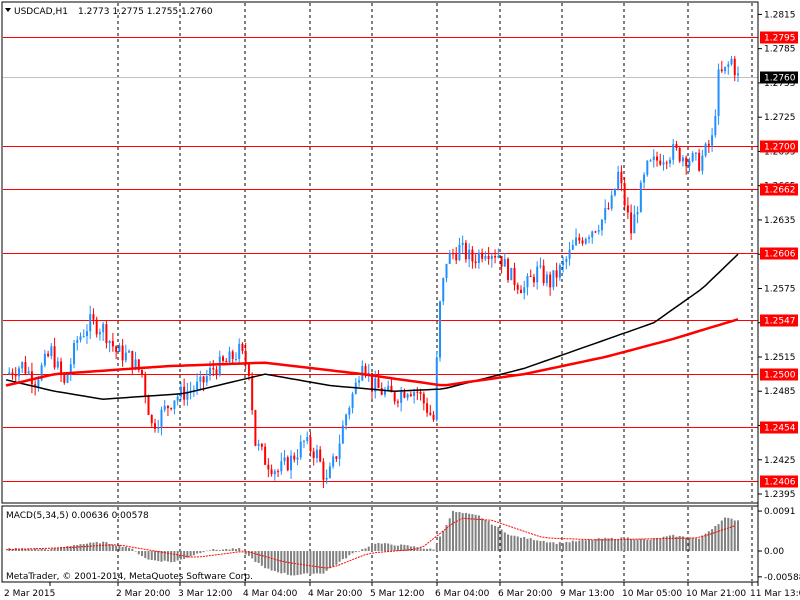 Image resolution: width=800 pixels, height=600 pixels. What do you see at coordinates (780, 50) in the screenshot?
I see `price-tick-label: 1.2785` at bounding box center [780, 50].